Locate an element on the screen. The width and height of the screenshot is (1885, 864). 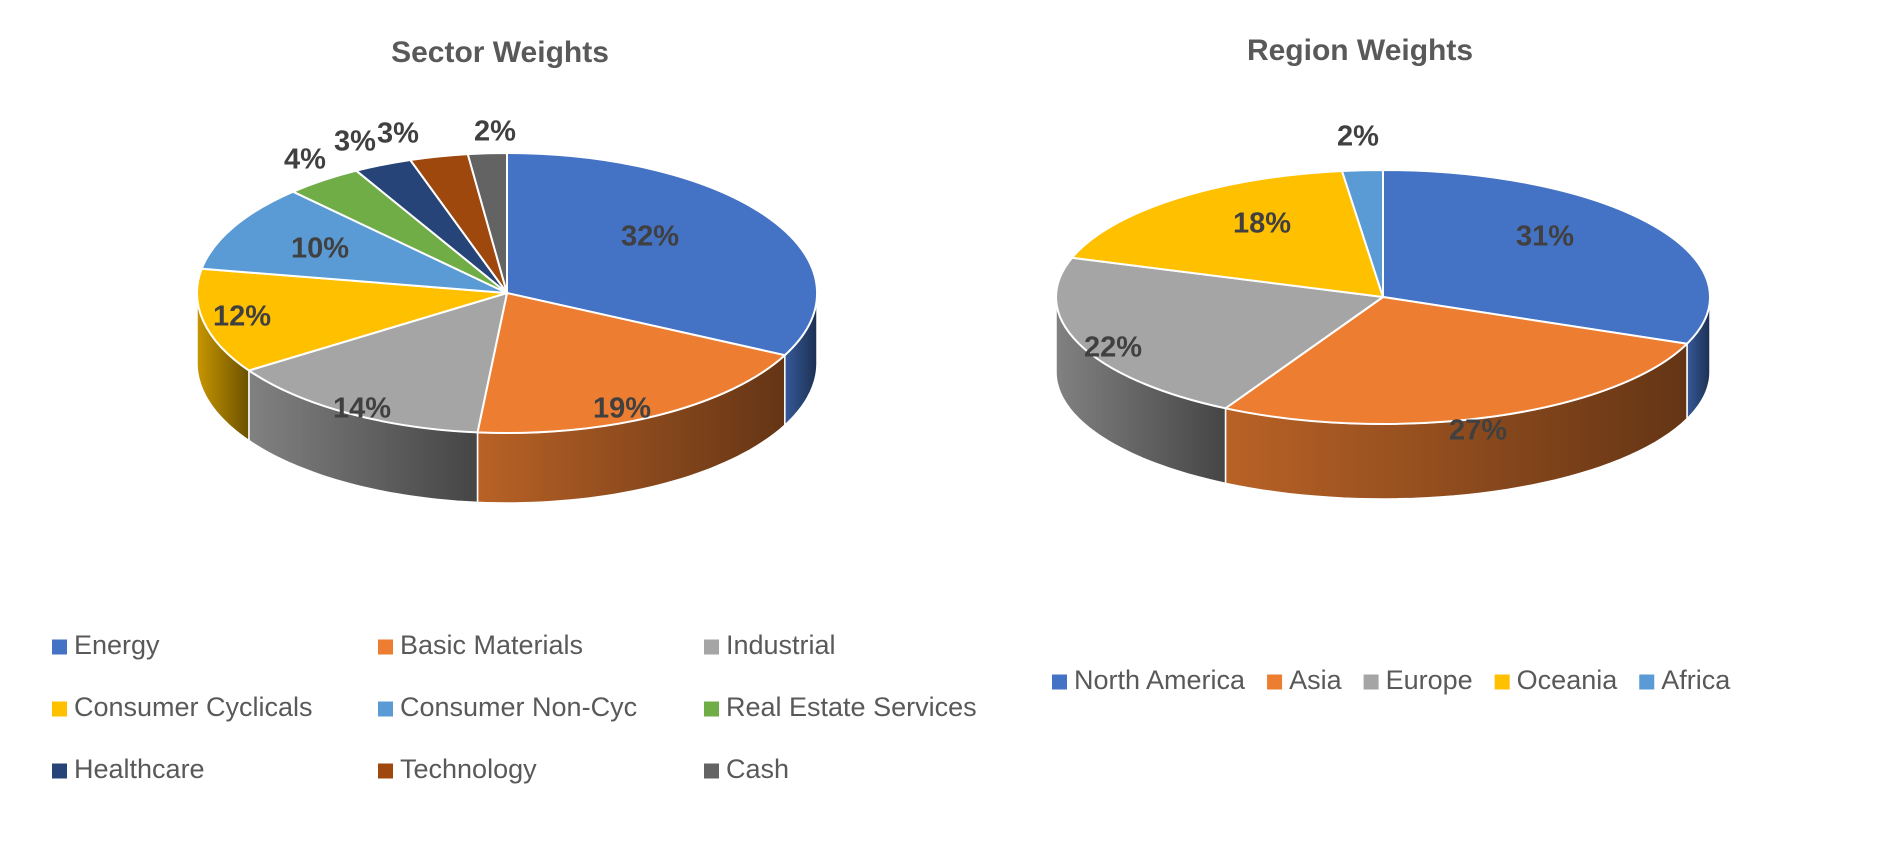
legend-label: Cash is located at coordinates (757, 769).